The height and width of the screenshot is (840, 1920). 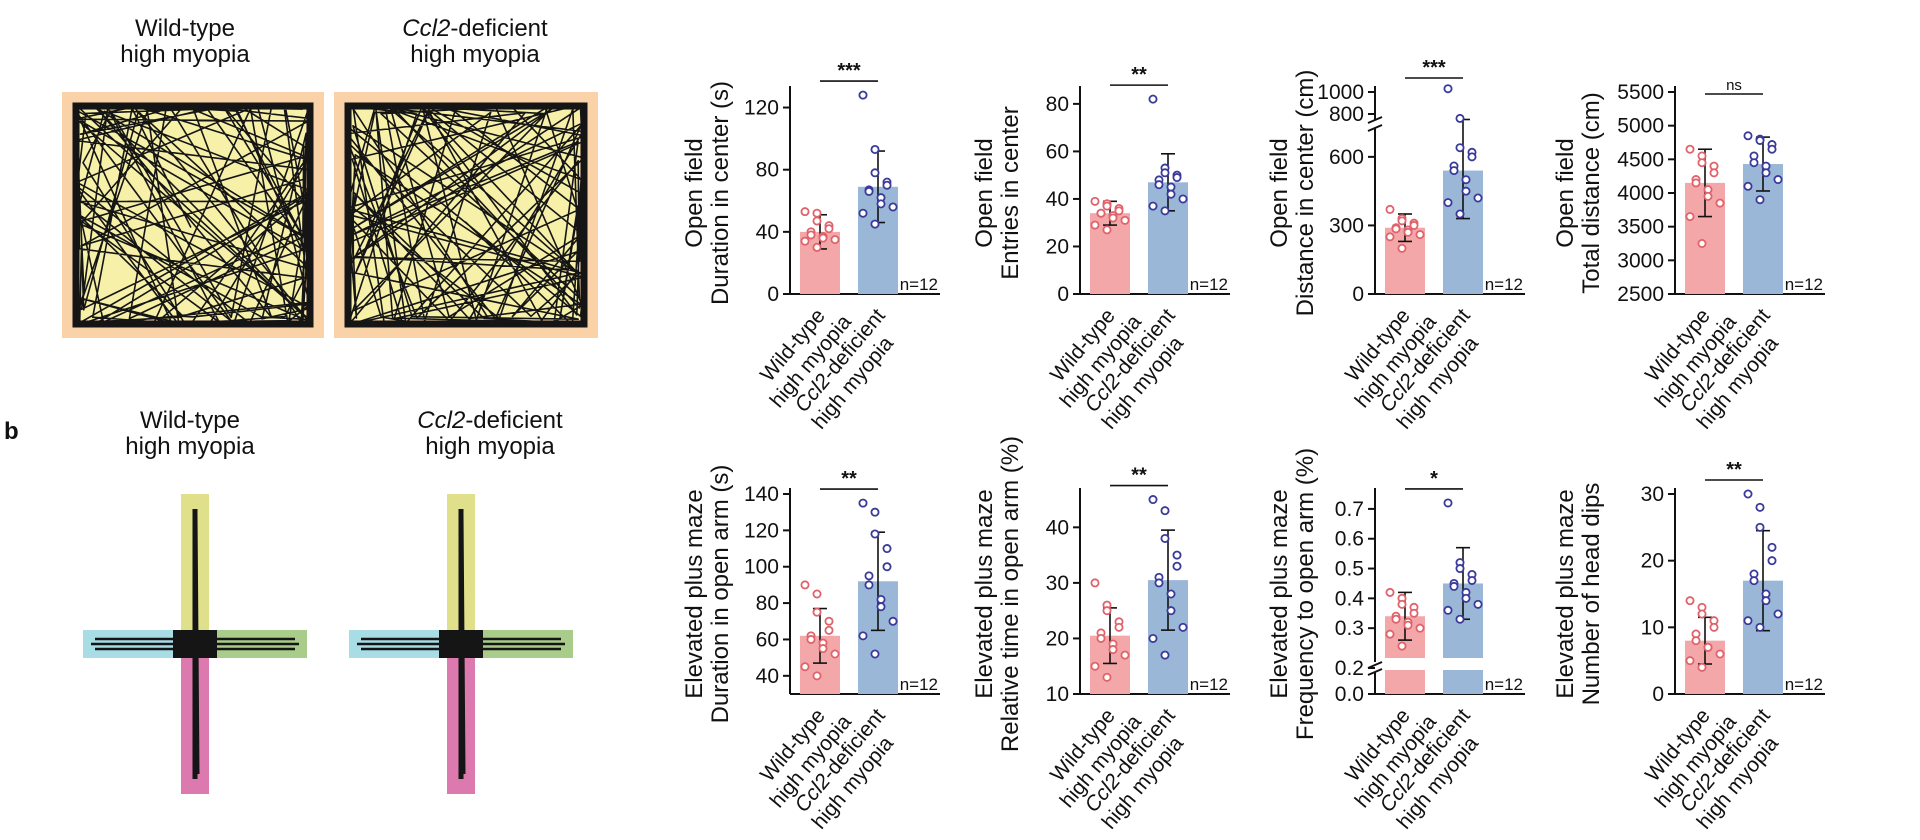 I want to click on y-axis-title-line2: Duration in open arm (s), so click(x=720, y=594).